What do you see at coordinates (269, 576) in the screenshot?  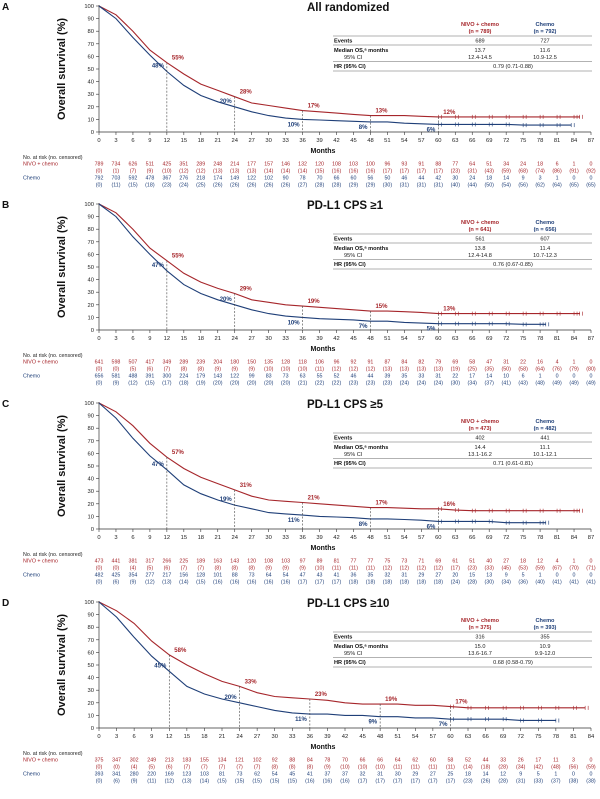 I see `risk-chemo-count: 64` at bounding box center [269, 576].